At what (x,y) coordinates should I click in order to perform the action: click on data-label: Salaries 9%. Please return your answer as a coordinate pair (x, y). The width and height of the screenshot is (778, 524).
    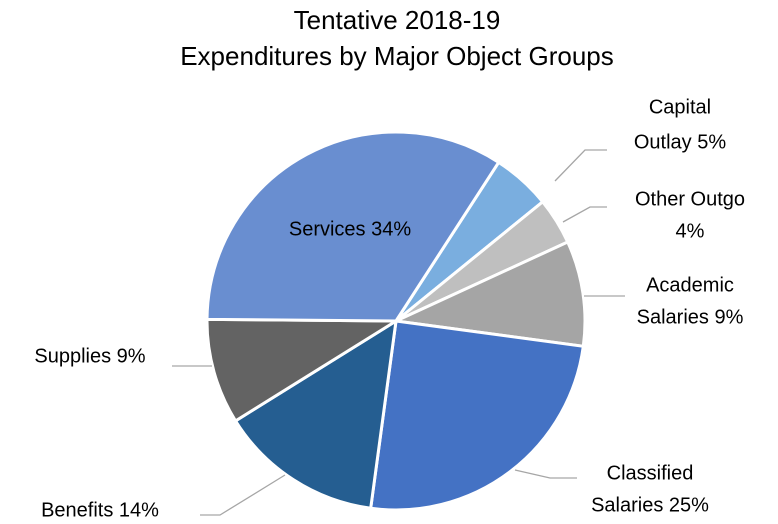
    Looking at the image, I should click on (690, 317).